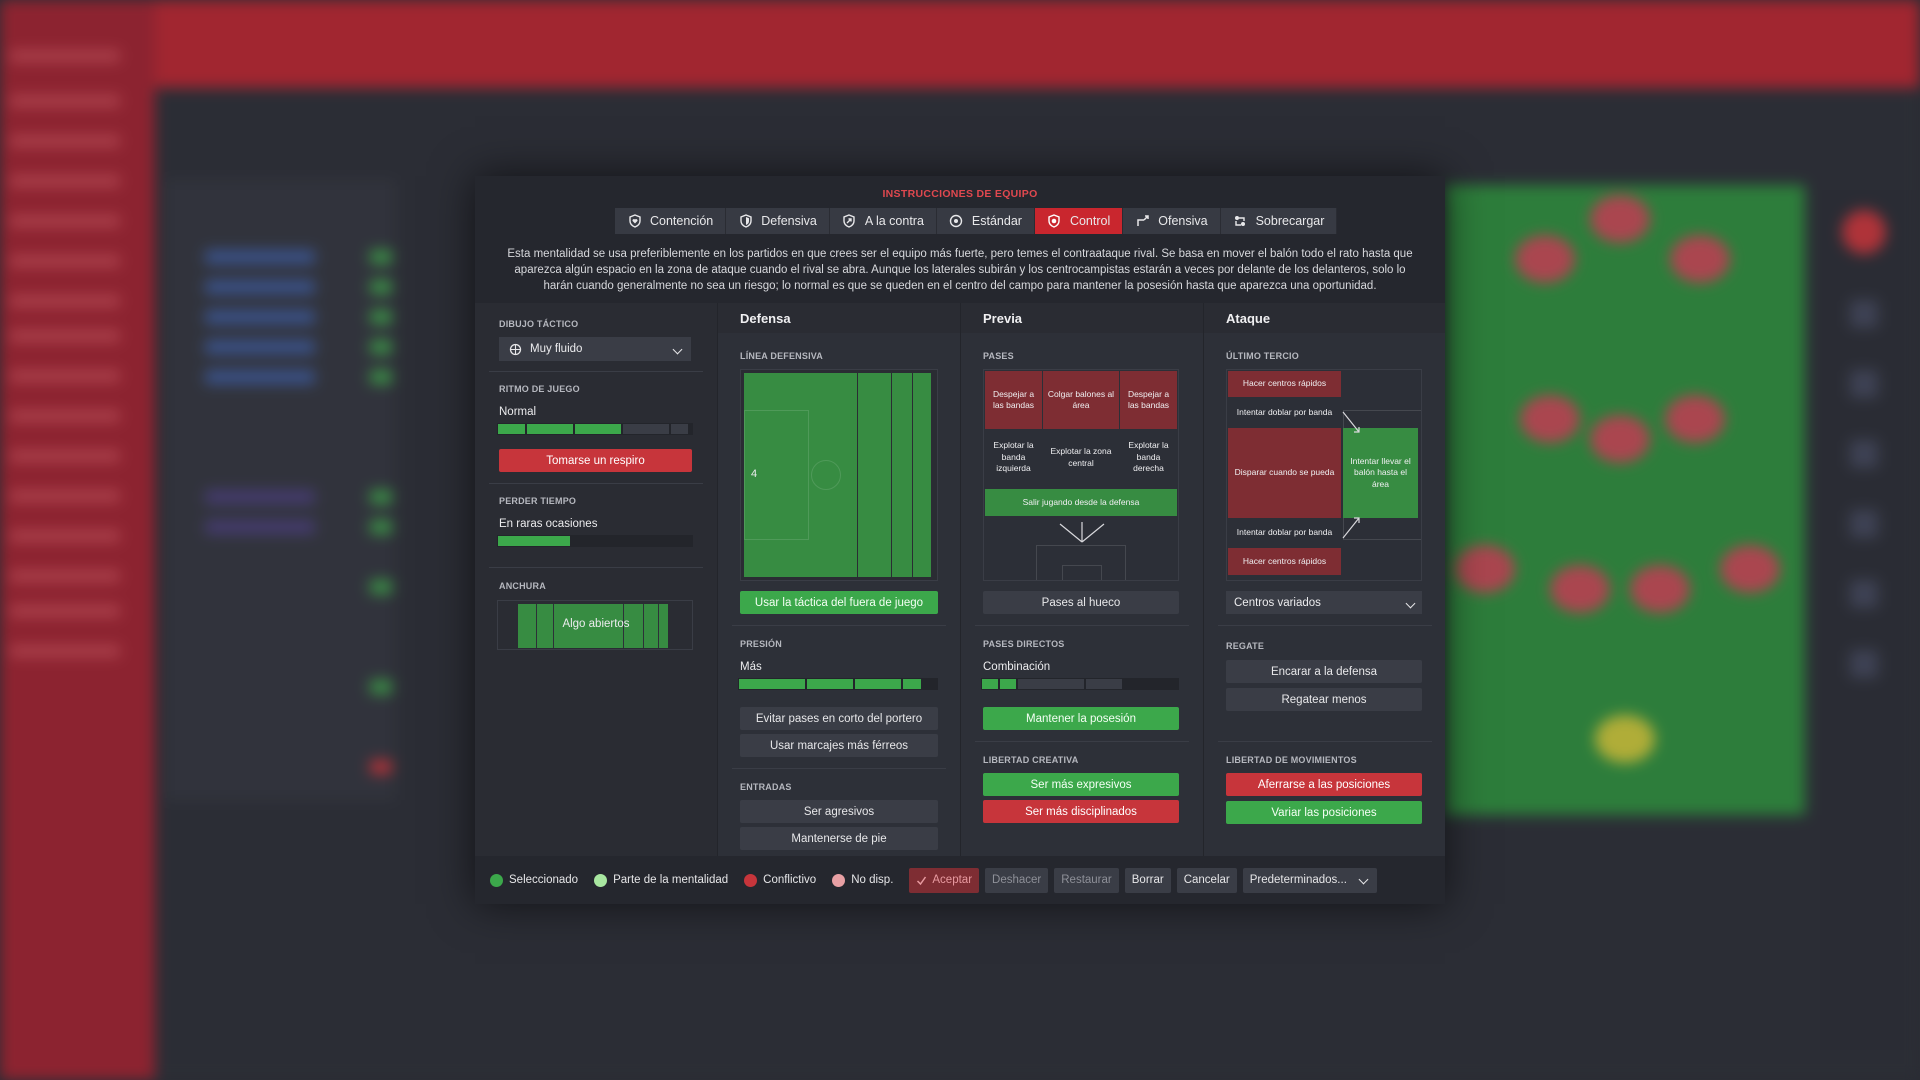  What do you see at coordinates (789, 221) in the screenshot?
I see `tab-label: Defensiva` at bounding box center [789, 221].